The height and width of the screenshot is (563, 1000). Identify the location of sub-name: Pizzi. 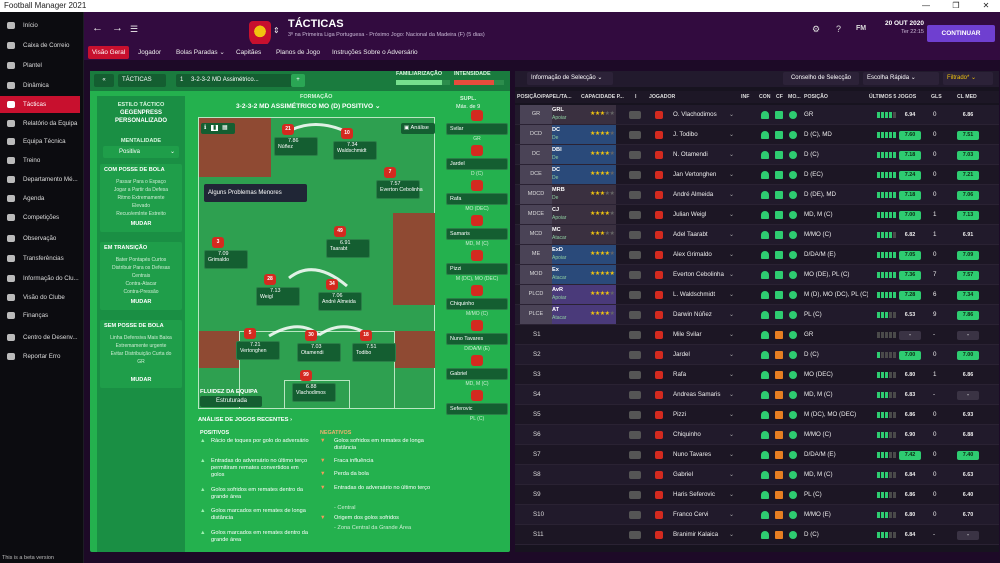
(477, 269).